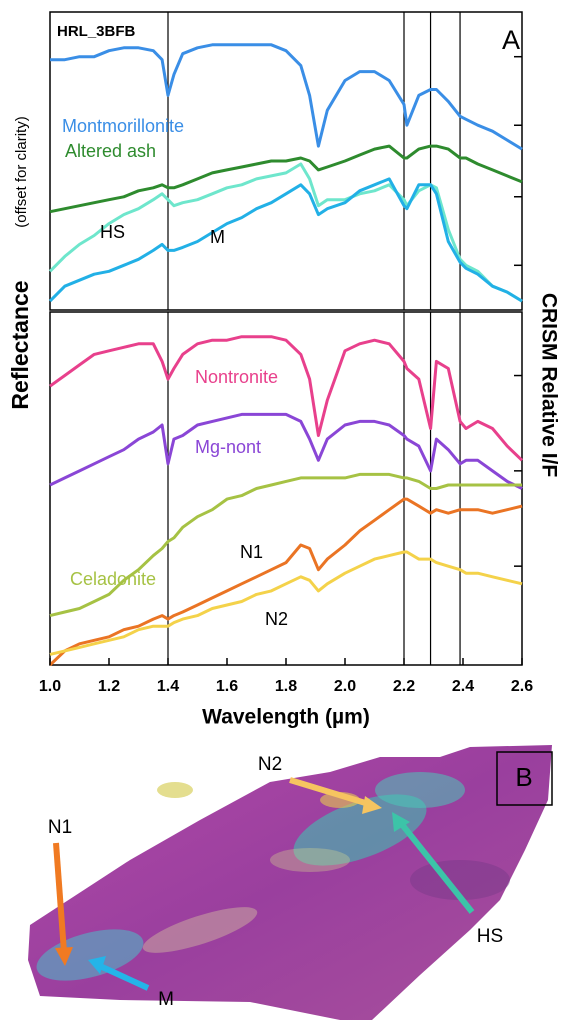 This screenshot has height=1020, width=569. Describe the element at coordinates (270, 764) in the screenshot. I see `map-label: N2` at that location.